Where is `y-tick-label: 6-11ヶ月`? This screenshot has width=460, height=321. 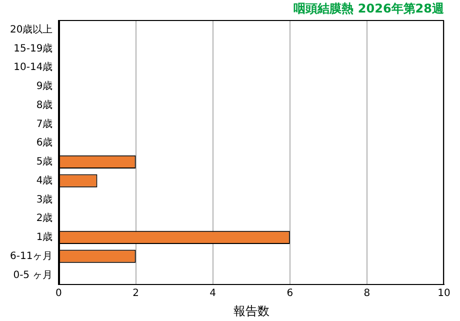 y-tick-label: 6-11ヶ月 is located at coordinates (31, 256).